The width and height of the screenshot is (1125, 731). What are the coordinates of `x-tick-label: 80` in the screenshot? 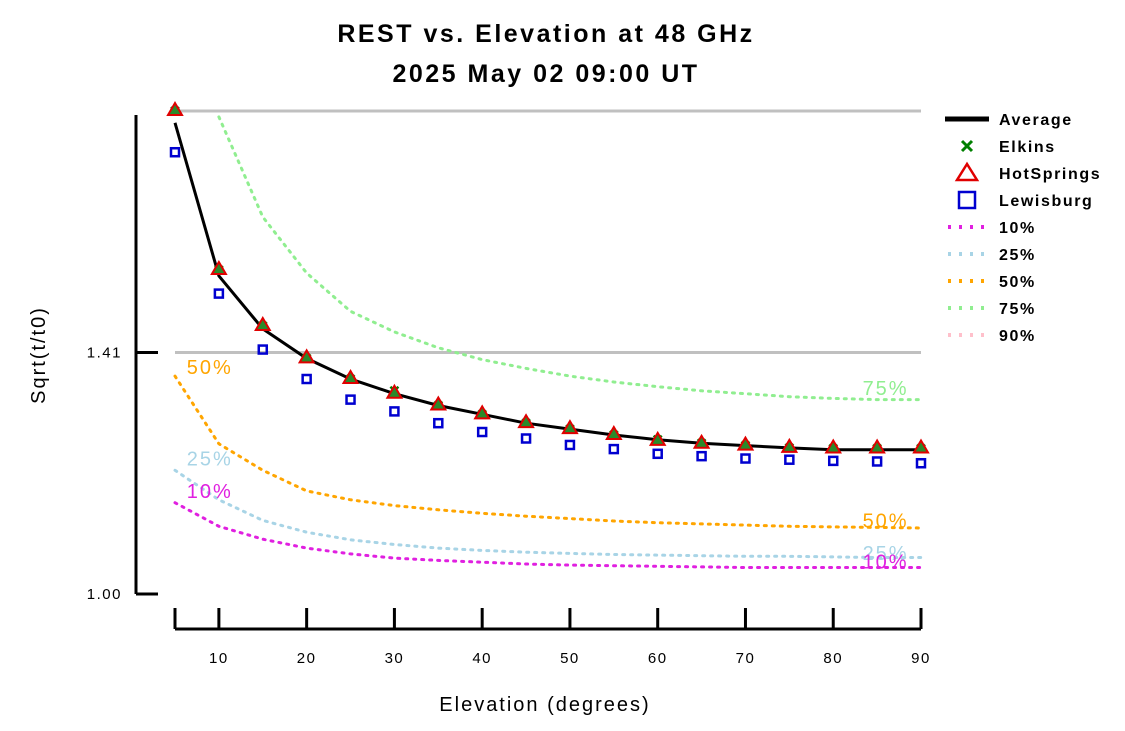 It's located at (833, 658).